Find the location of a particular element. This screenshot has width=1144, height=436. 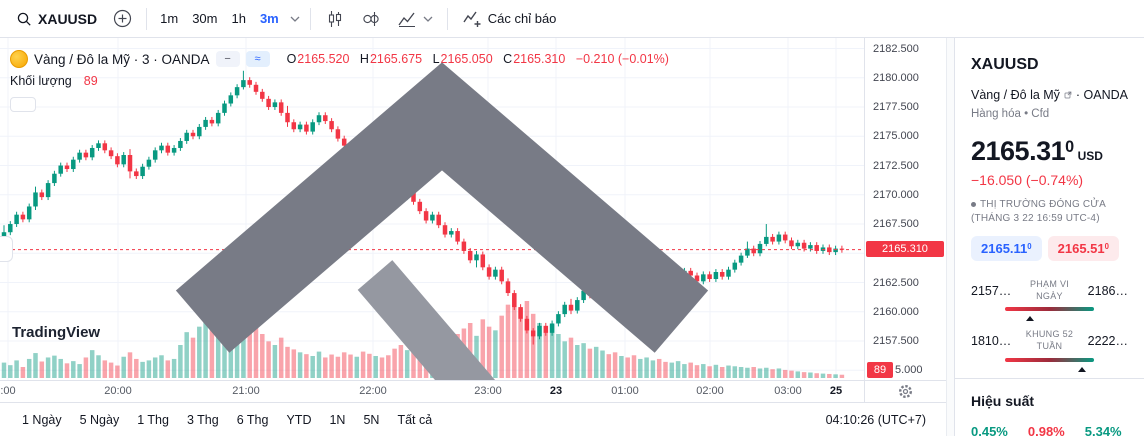

legend-symbol-title: Vàng / Đô la Mỹ · 3 · OANDA is located at coordinates (122, 59).